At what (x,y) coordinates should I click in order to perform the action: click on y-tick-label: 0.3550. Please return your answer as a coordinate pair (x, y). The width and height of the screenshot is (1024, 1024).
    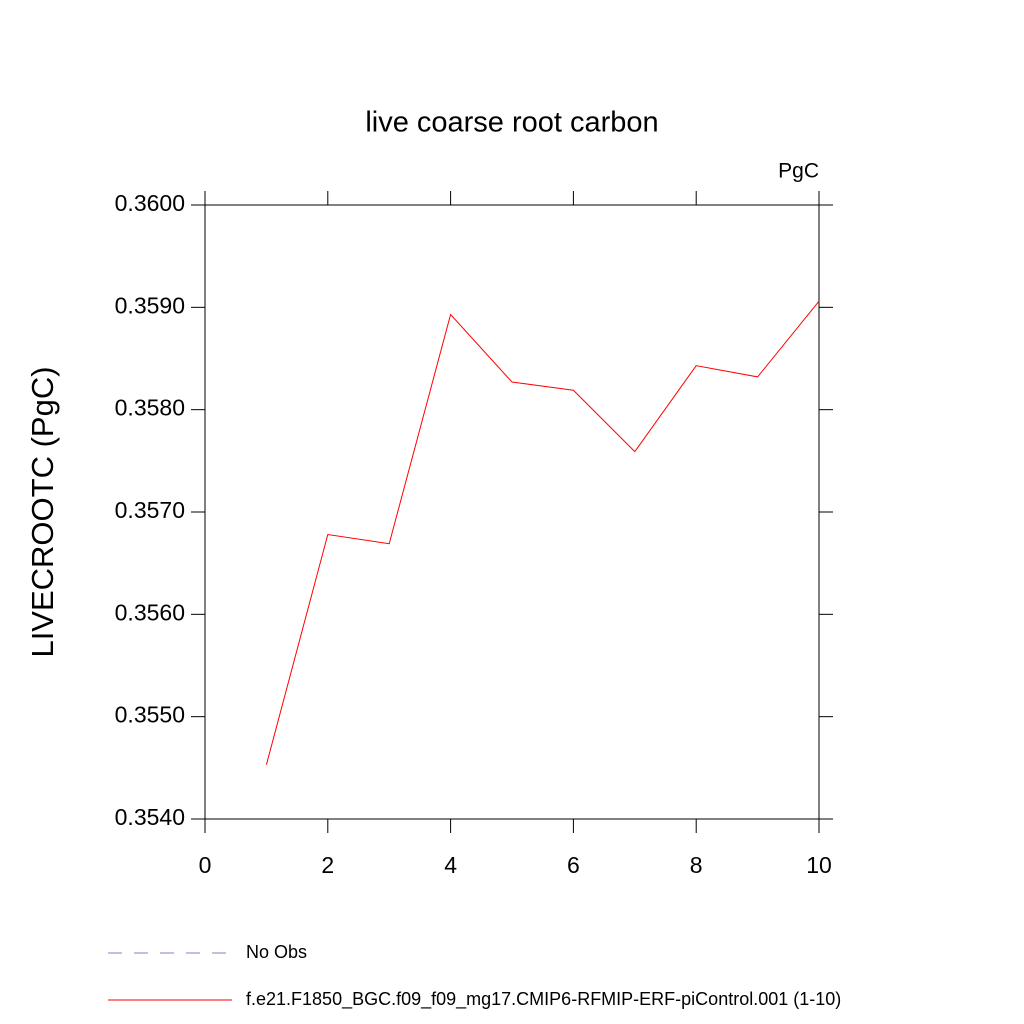
    Looking at the image, I should click on (150, 715).